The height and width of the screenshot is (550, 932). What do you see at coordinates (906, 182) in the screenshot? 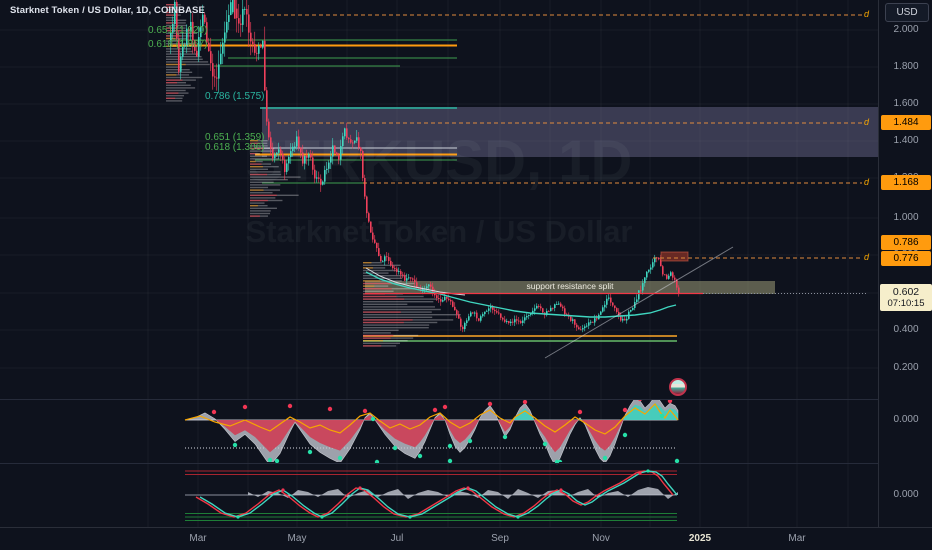
I see `alert-price-tag: 1.168` at bounding box center [906, 182].